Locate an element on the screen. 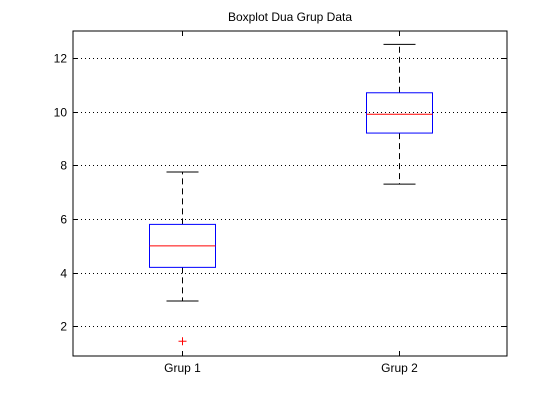 This screenshot has width=560, height=420. x-tick-label: Grup 2 is located at coordinates (399, 368).